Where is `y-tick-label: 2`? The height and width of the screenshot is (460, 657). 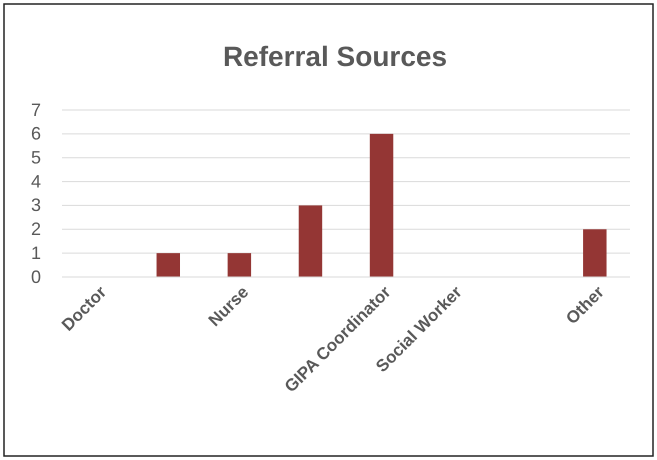
y-tick-label: 2 is located at coordinates (35, 229).